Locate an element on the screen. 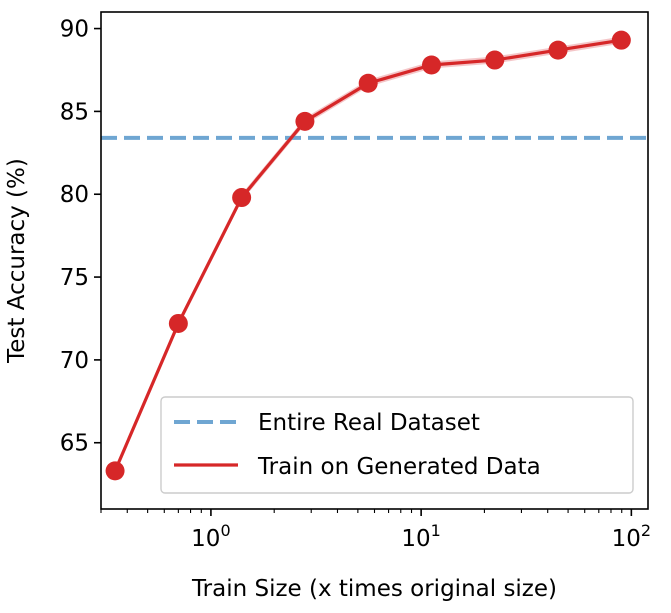 The width and height of the screenshot is (671, 613). y-tick-label: 70 is located at coordinates (74, 361).